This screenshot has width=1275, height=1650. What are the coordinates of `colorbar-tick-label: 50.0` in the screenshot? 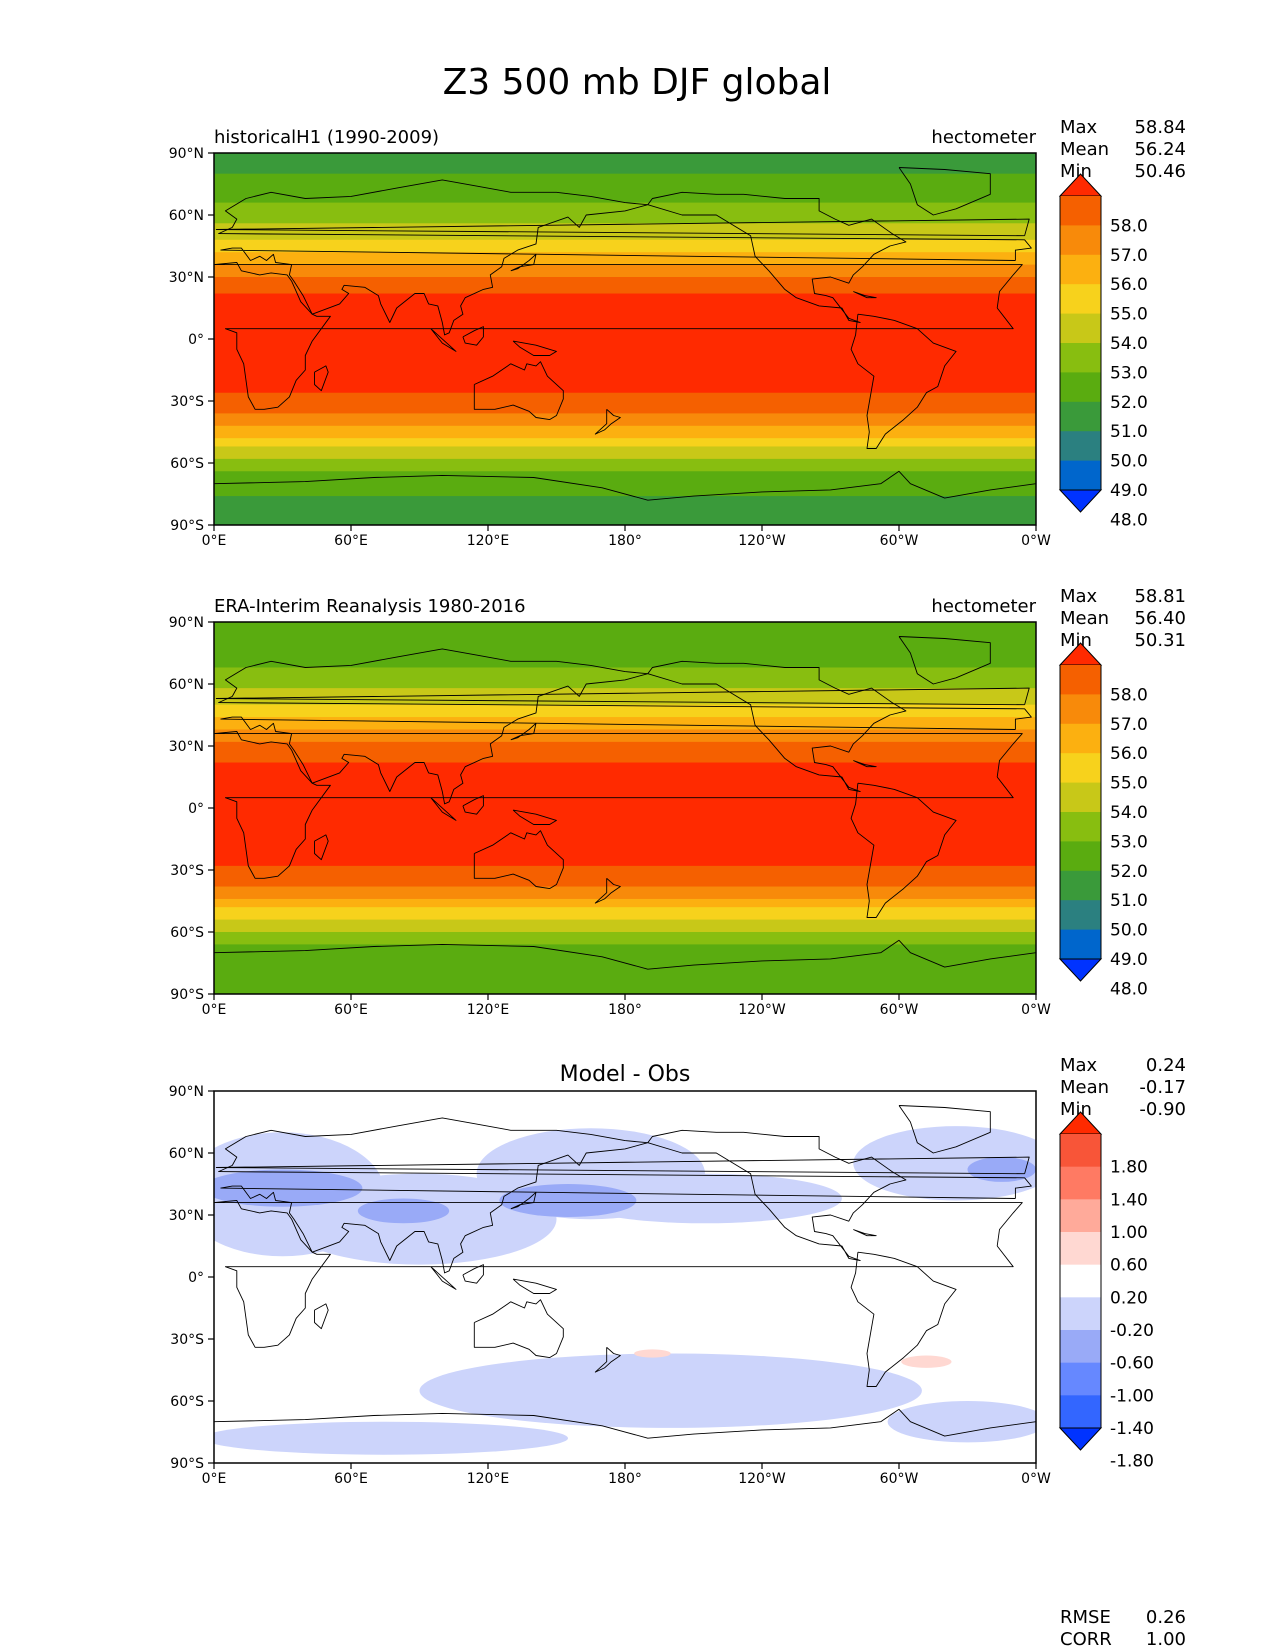 It's located at (1129, 462).